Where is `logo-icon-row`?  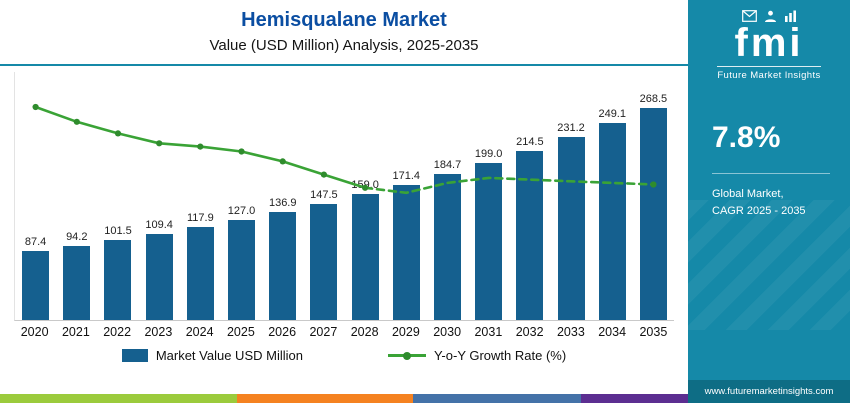
logo-icon-row is located at coordinates (768, 16).